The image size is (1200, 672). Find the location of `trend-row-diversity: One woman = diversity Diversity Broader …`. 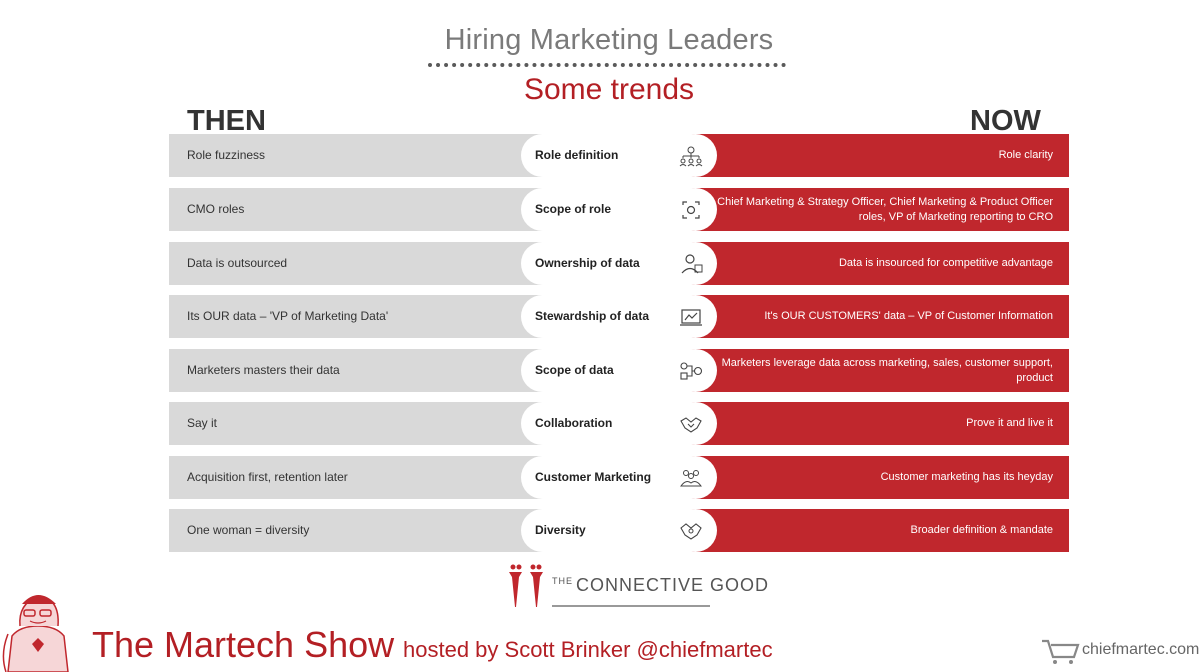

trend-row-diversity: One woman = diversity Diversity Broader … is located at coordinates (619, 530).